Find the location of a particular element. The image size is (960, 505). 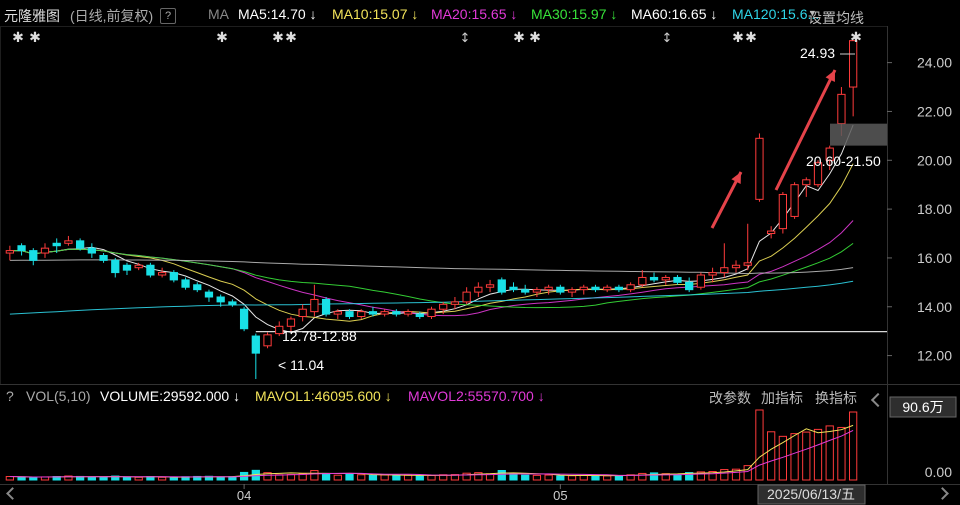

y-tick-label: 20.00 is located at coordinates (934, 160).